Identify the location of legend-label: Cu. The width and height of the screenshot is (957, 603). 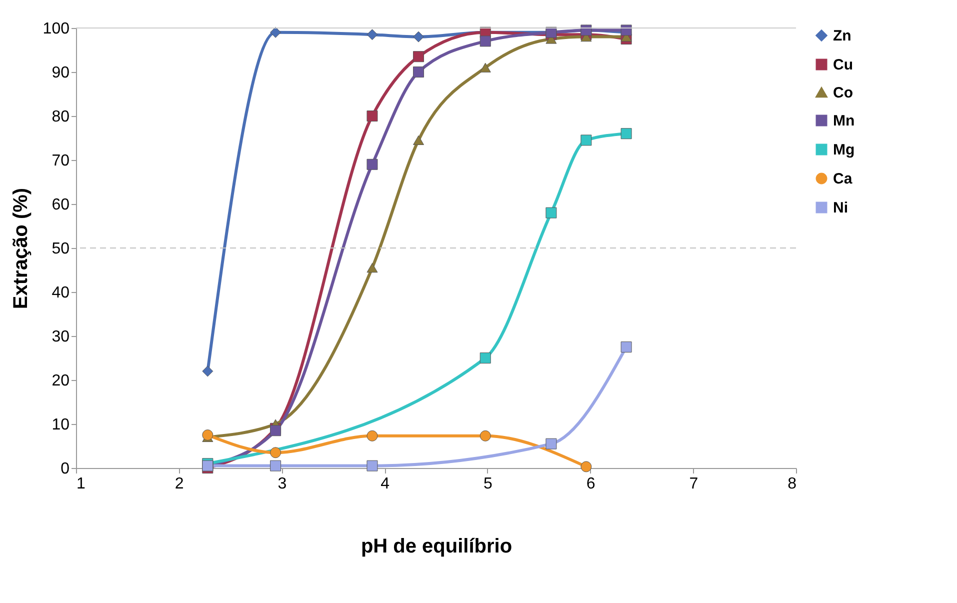
(843, 65).